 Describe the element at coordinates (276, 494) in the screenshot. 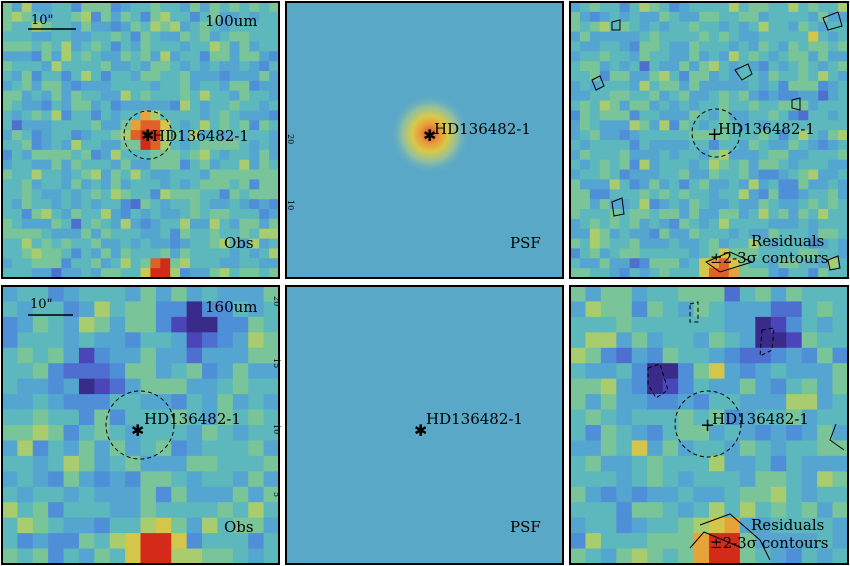

I see `tick-label-5: 5` at that location.